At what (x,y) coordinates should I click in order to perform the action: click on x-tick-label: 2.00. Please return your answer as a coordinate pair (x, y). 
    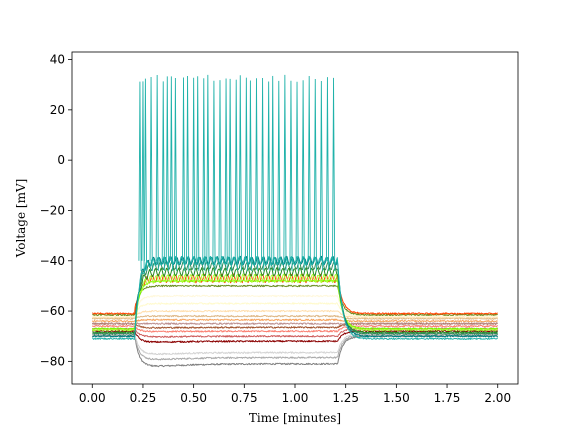
    Looking at the image, I should click on (497, 398).